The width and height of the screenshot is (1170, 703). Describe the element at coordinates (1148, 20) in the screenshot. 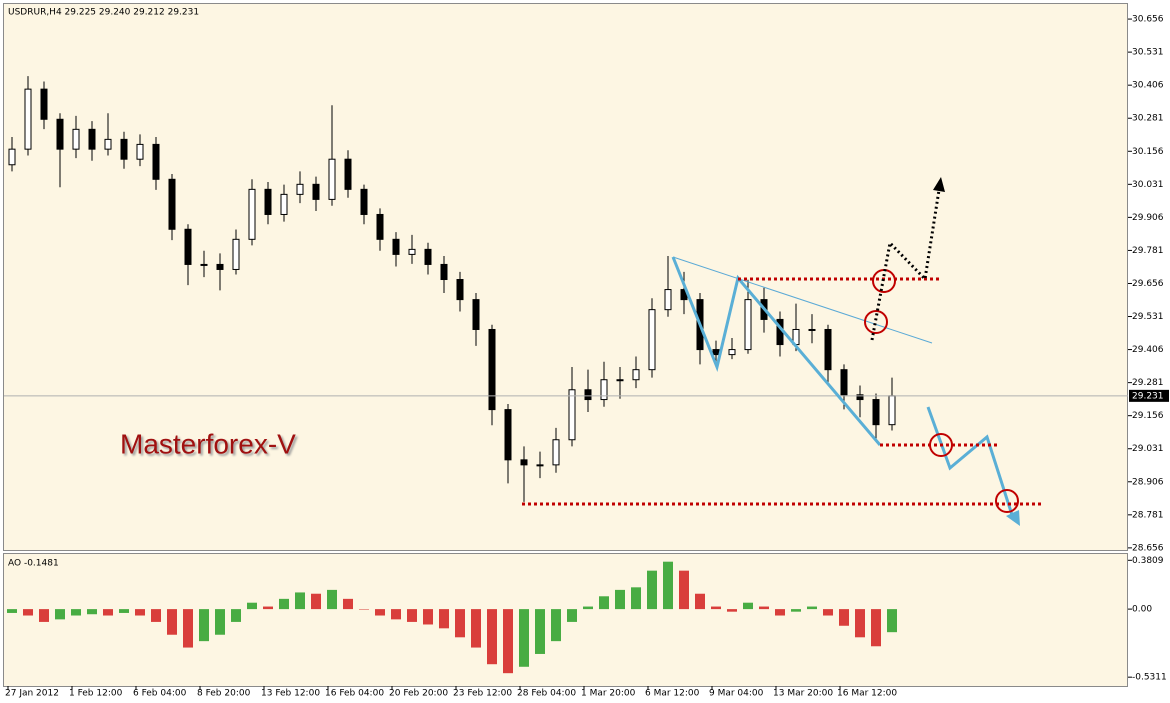

I see `y-tick-label: 30.656` at that location.